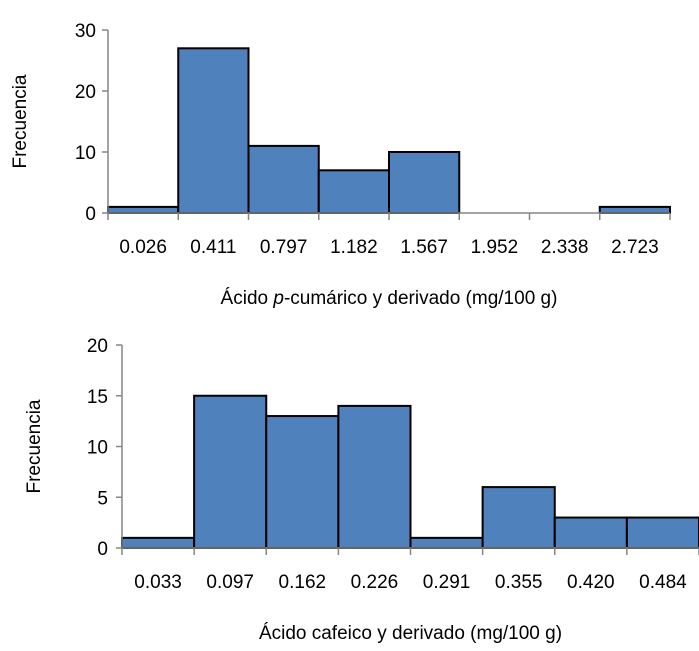  What do you see at coordinates (447, 582) in the screenshot?
I see `x-tick-label: 0.291` at bounding box center [447, 582].